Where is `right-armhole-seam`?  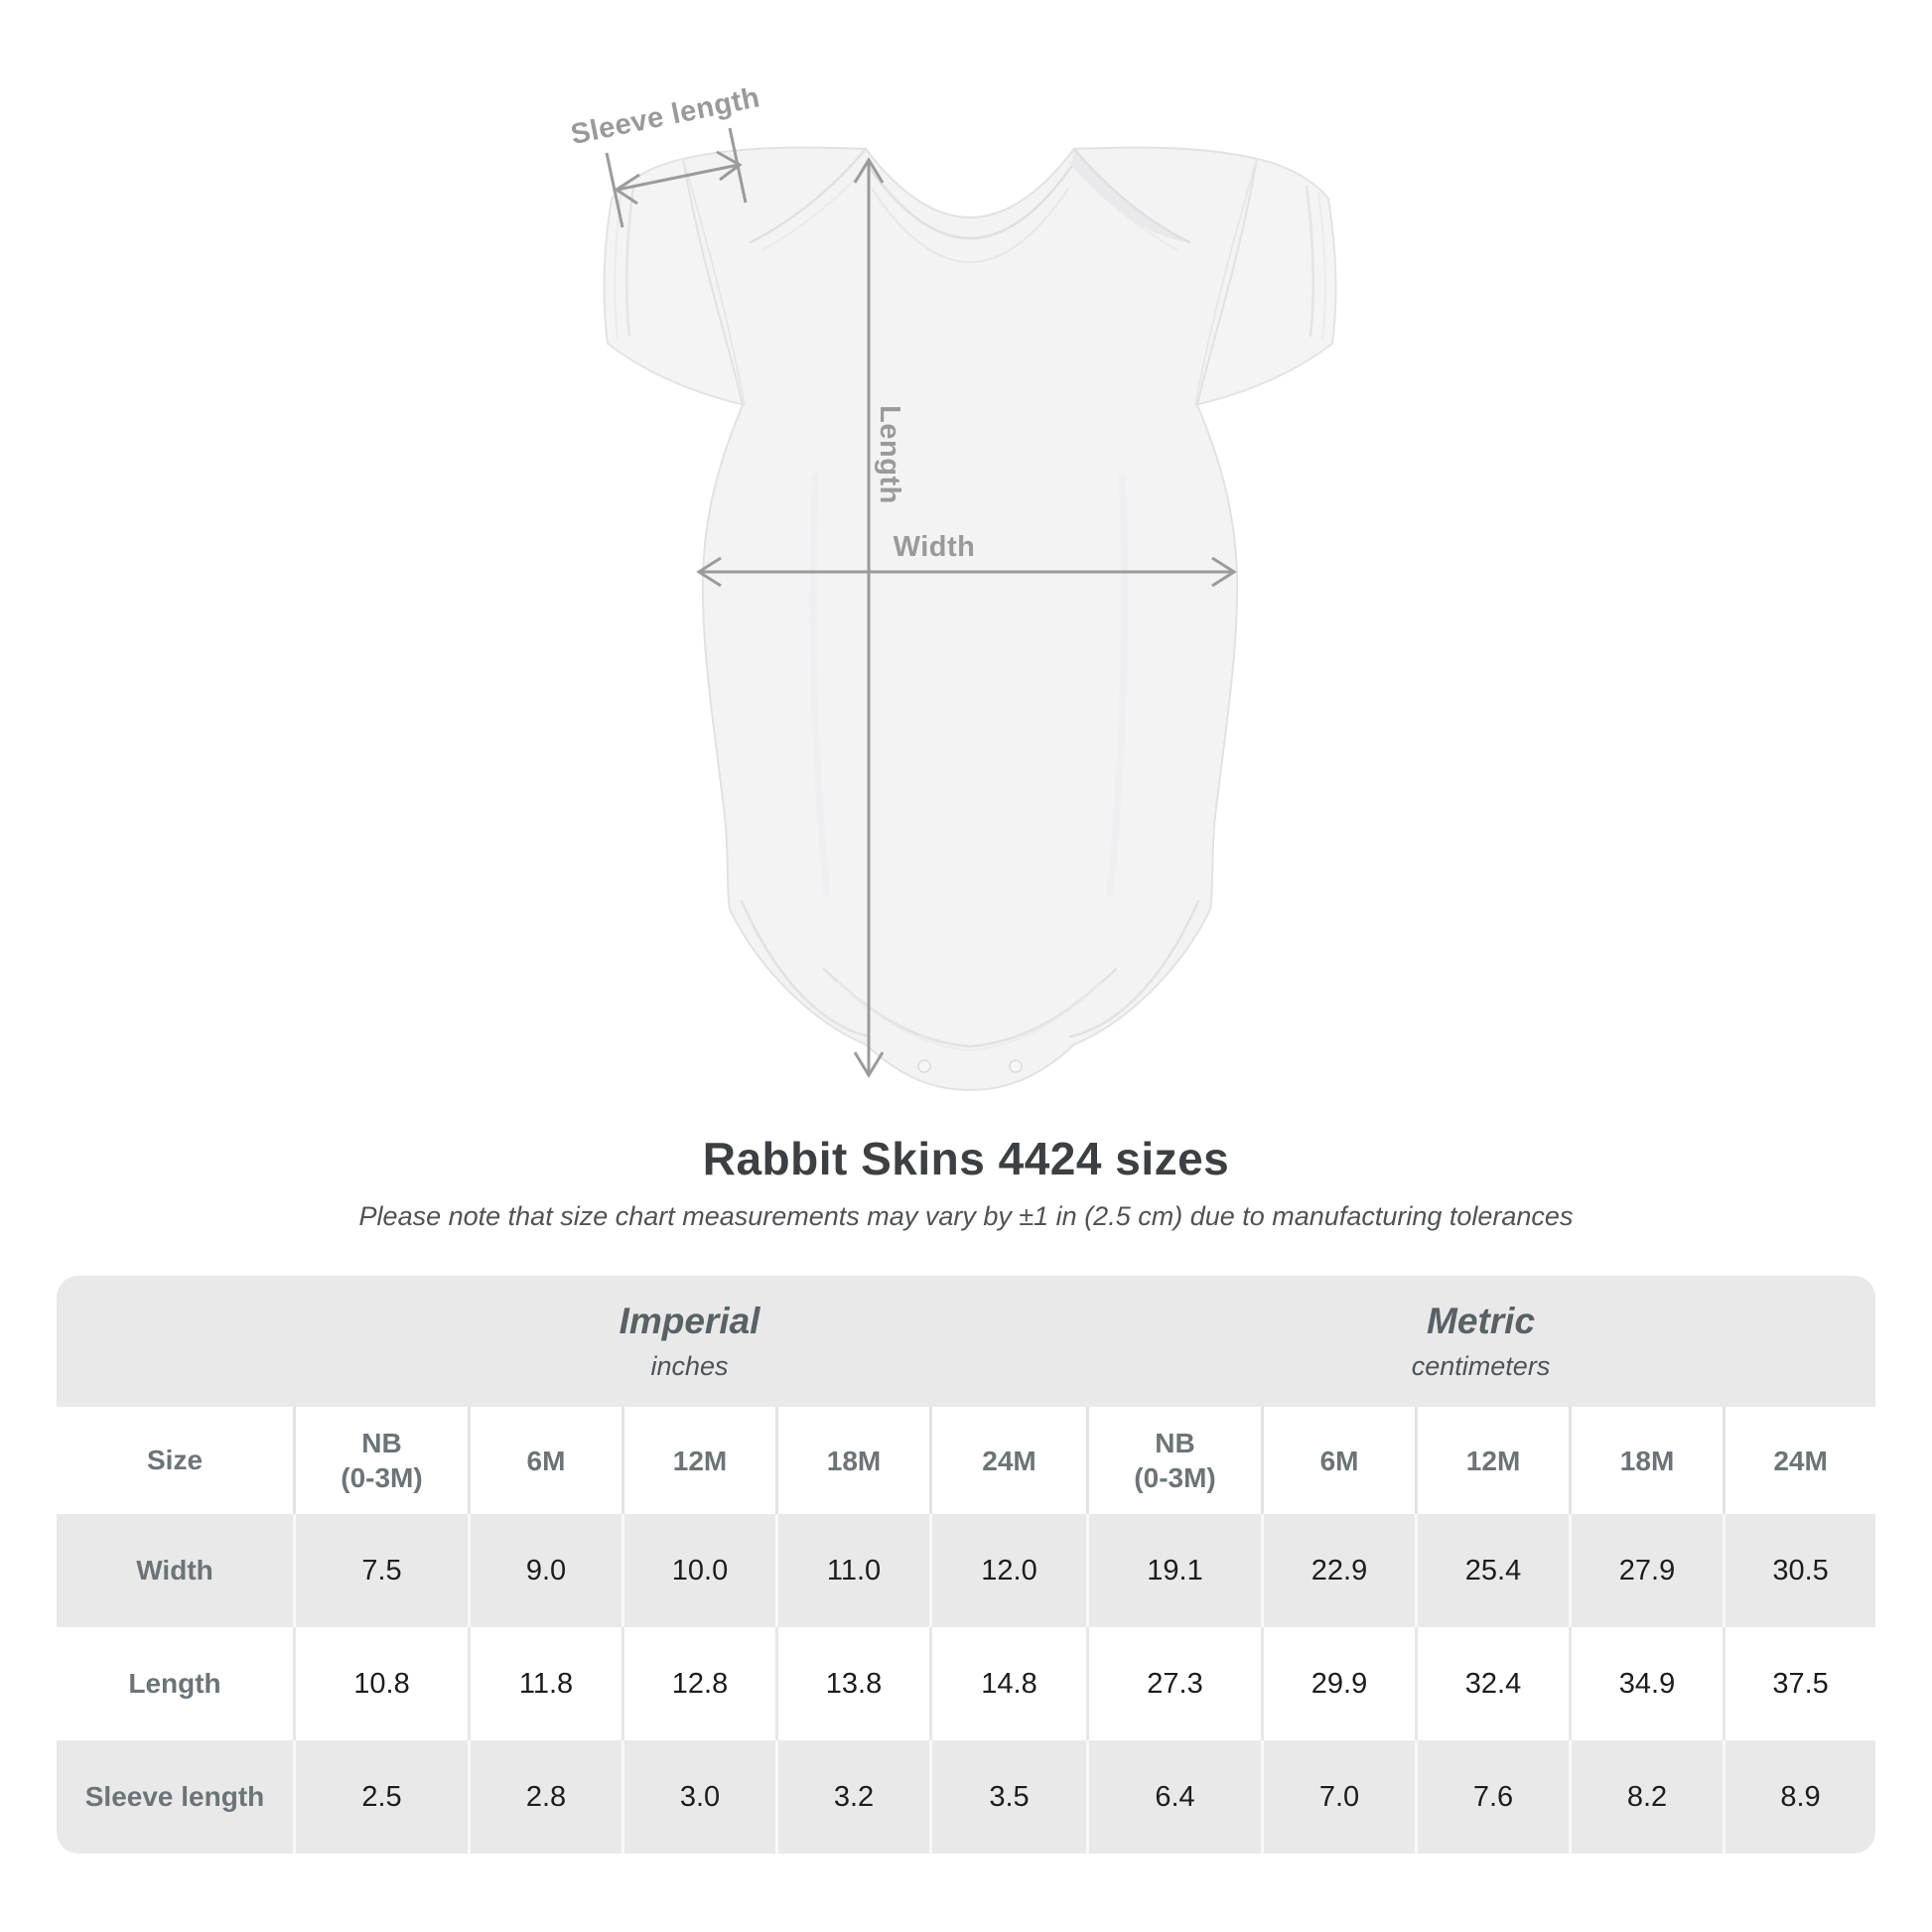
right-armhole-seam is located at coordinates (1226, 282).